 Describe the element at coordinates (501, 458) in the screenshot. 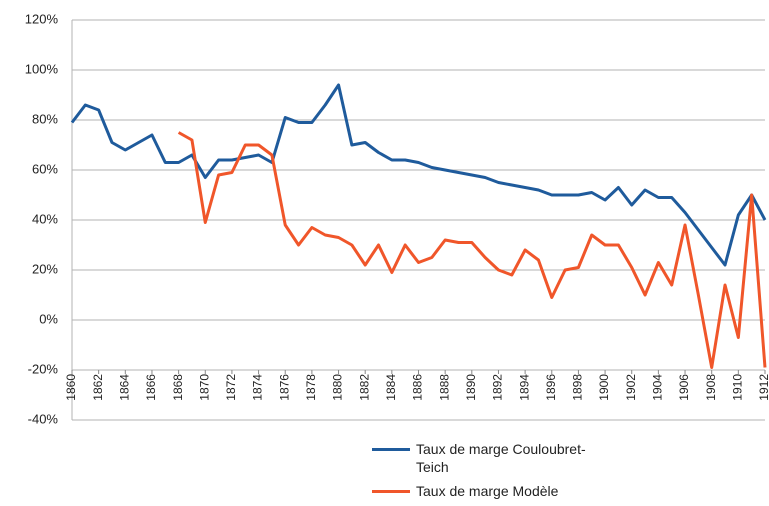

I see `legend-label: Taux de marge Couloubret-Teich` at that location.